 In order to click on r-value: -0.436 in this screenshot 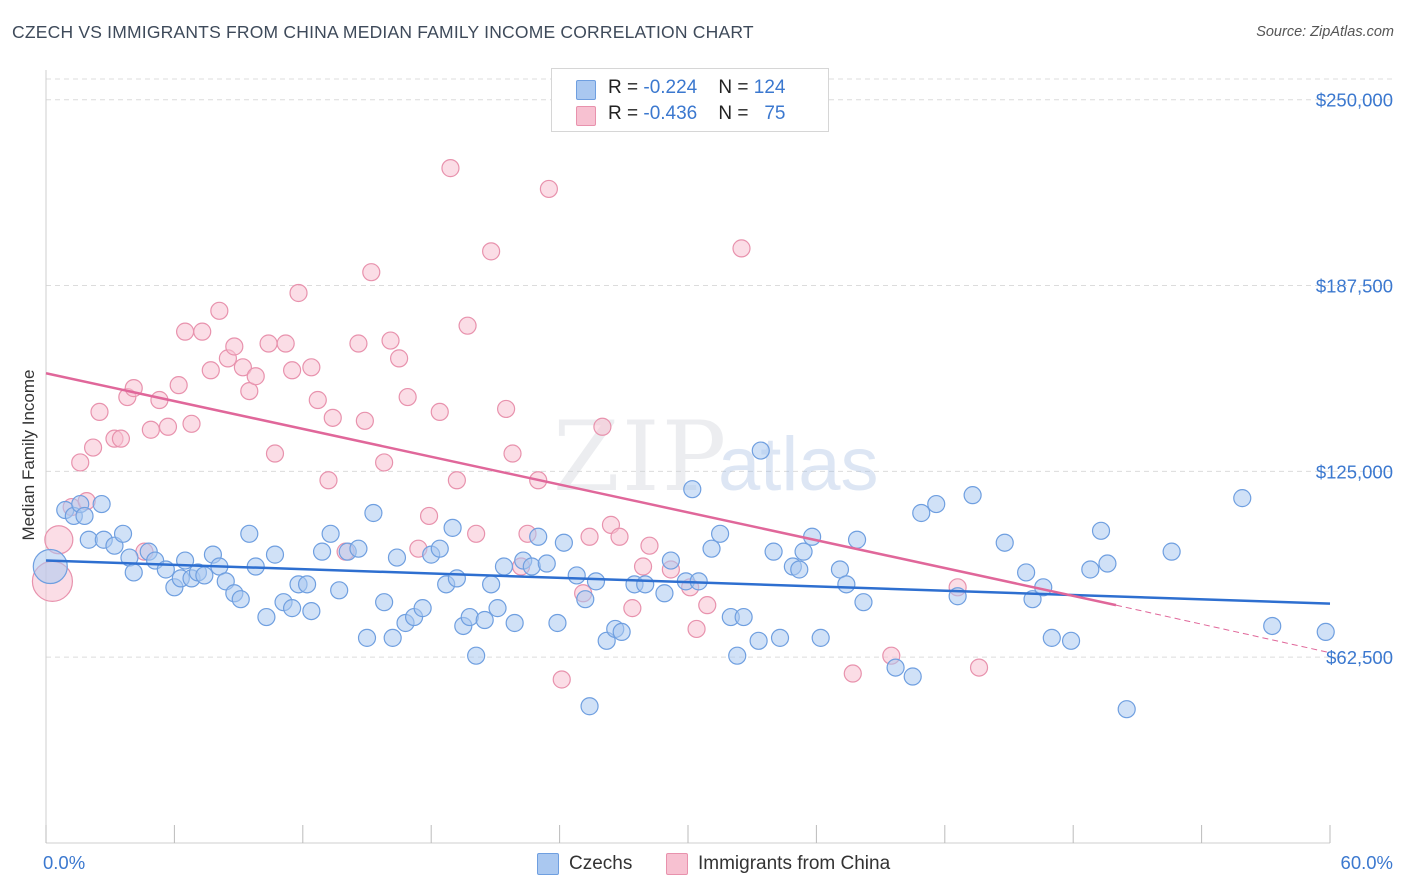, I will do `click(670, 113)`.